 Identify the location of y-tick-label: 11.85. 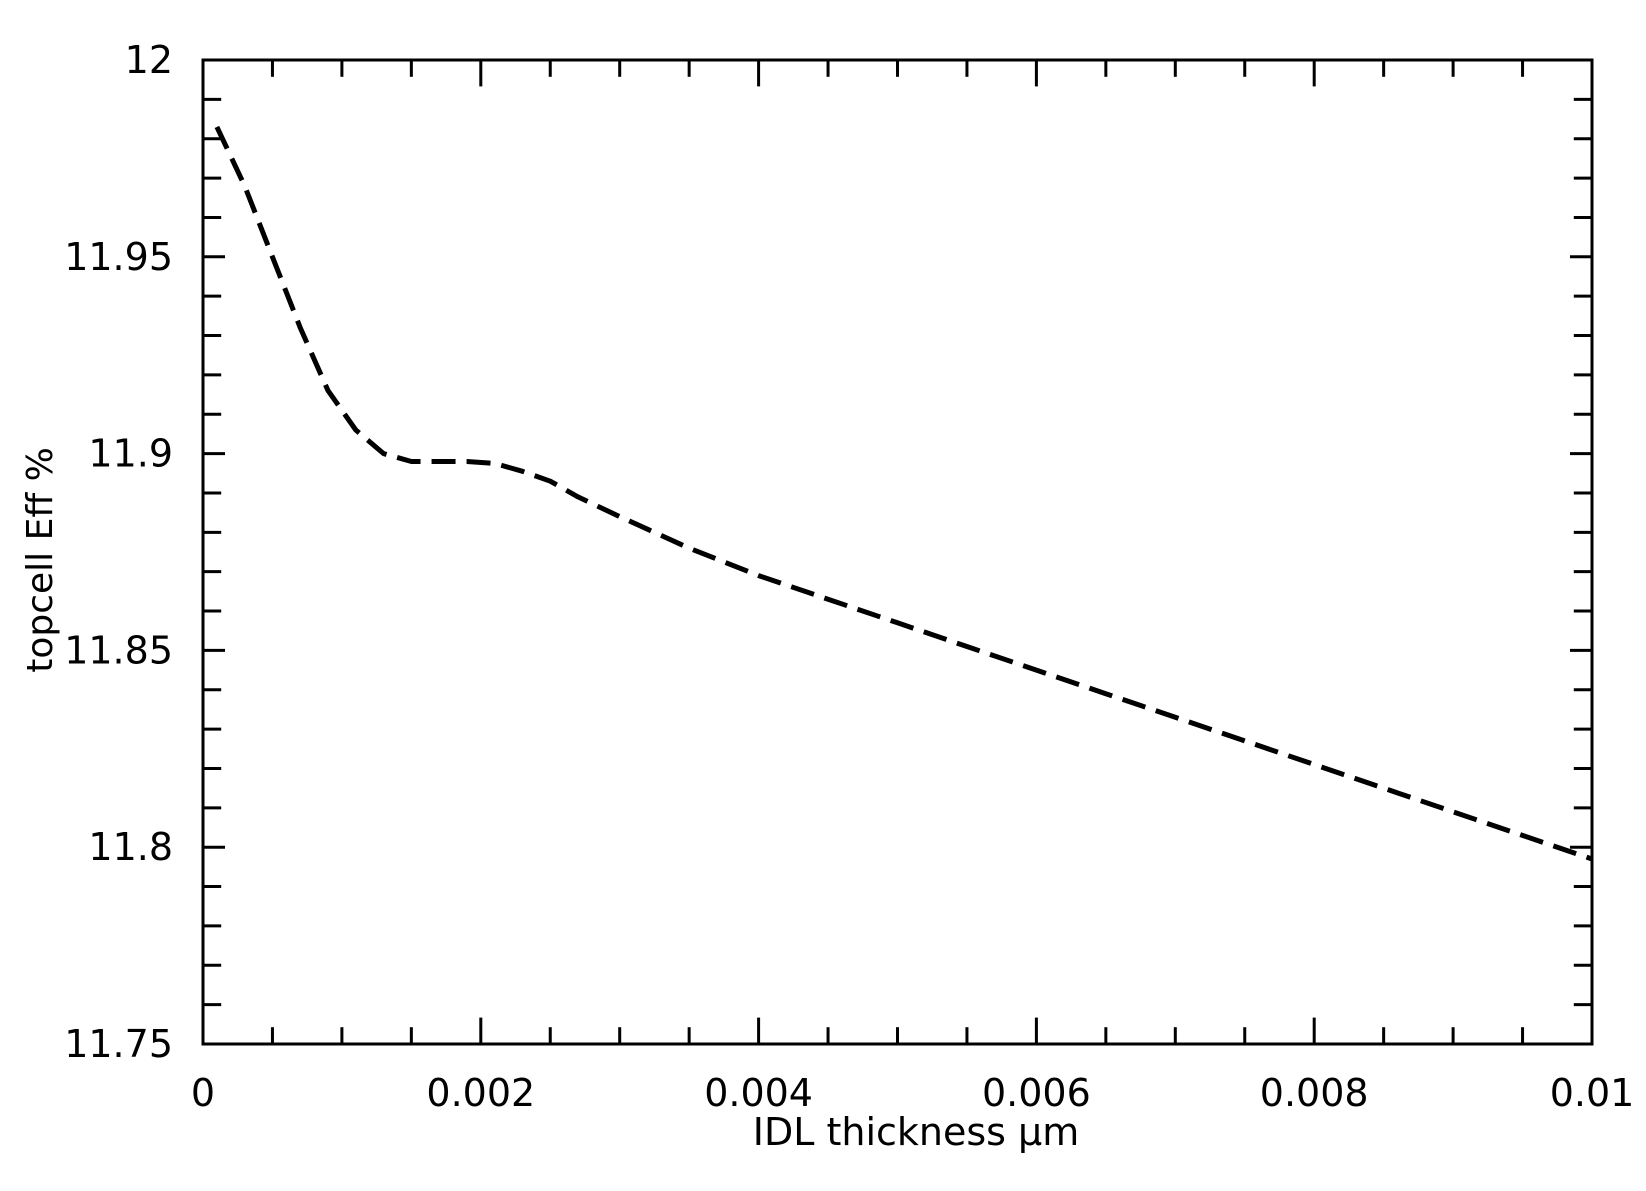
(118, 650).